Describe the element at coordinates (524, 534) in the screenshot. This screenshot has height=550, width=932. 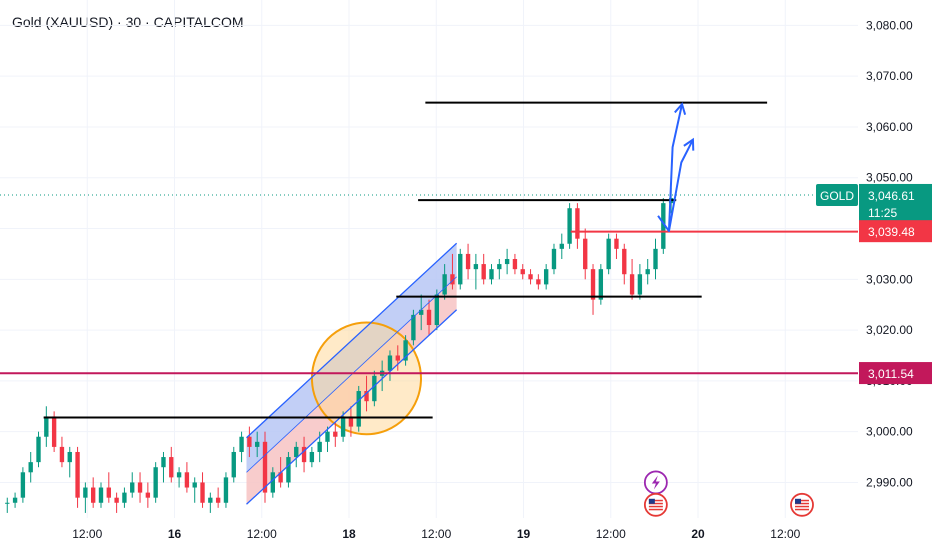
I see `x-tick-label: 19` at that location.